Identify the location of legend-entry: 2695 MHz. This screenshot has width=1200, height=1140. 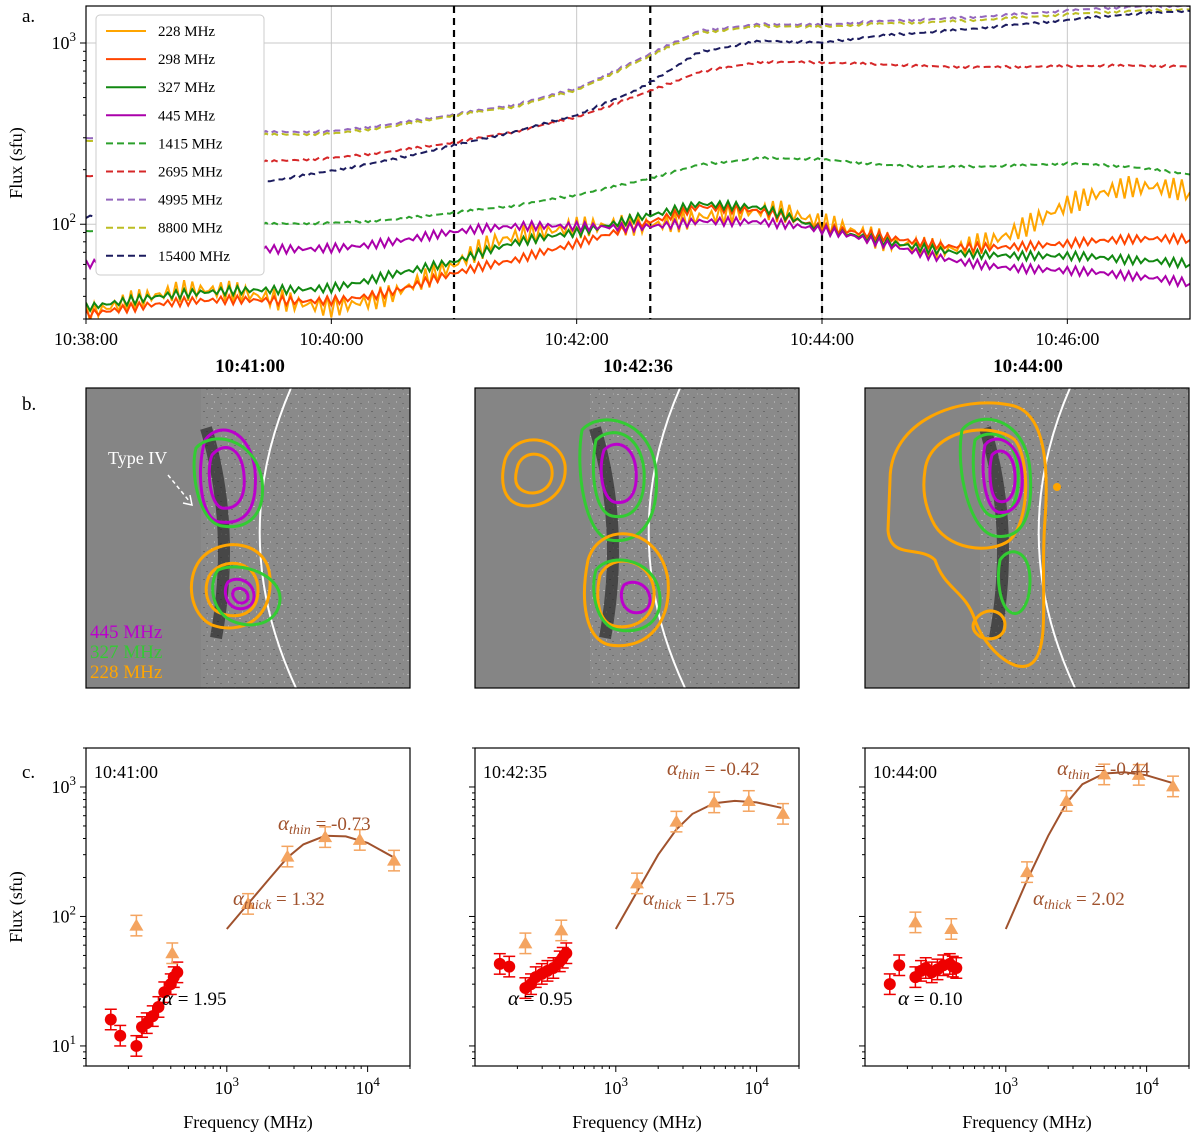
(190, 173).